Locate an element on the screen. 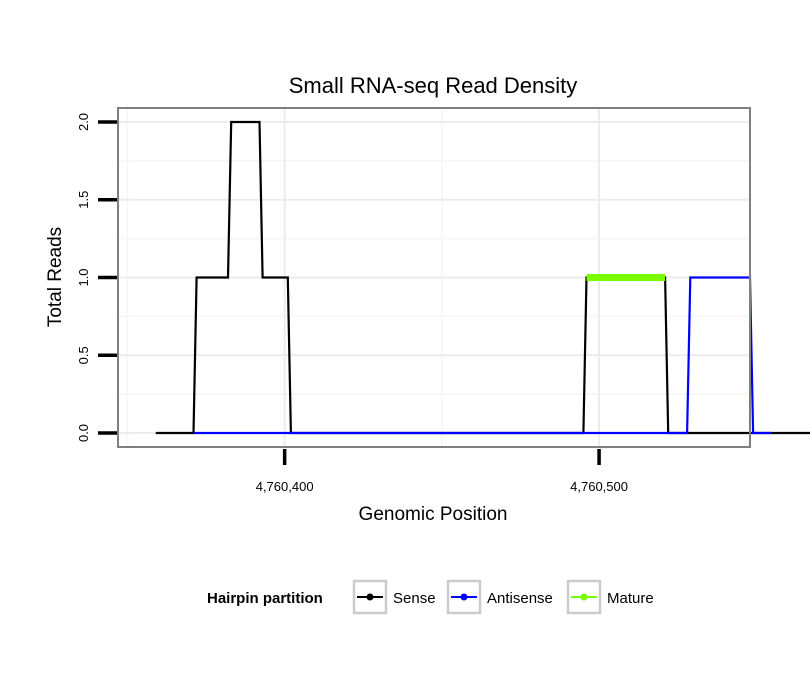 The width and height of the screenshot is (810, 690). legend-label: Mature is located at coordinates (630, 598).